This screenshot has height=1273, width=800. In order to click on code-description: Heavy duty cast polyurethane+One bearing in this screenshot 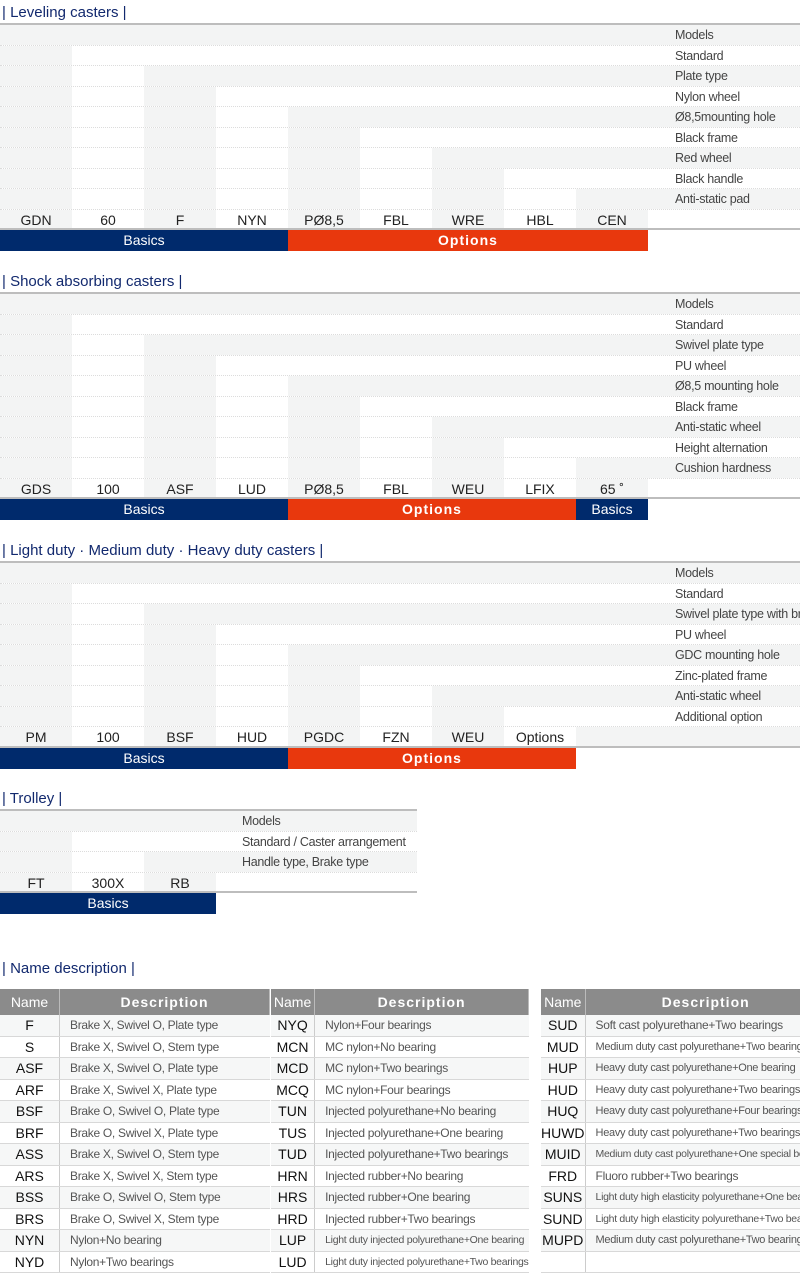, I will do `click(692, 1068)`.